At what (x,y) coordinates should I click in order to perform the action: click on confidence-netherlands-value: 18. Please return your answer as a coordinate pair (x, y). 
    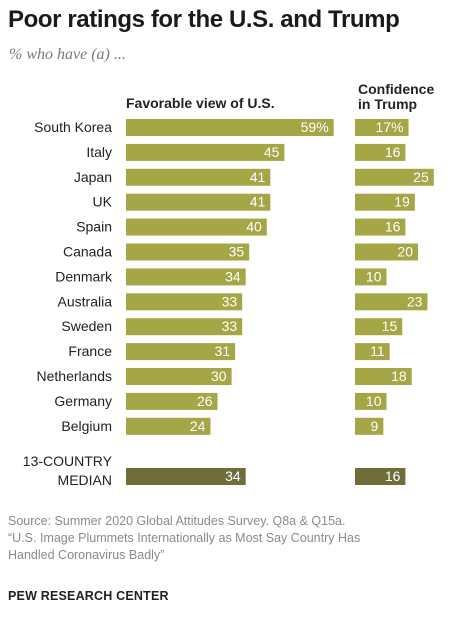
    Looking at the image, I should click on (399, 376).